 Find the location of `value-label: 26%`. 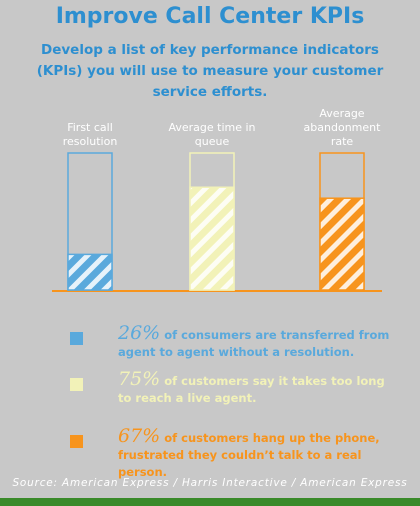

value-label: 26% is located at coordinates (139, 333).